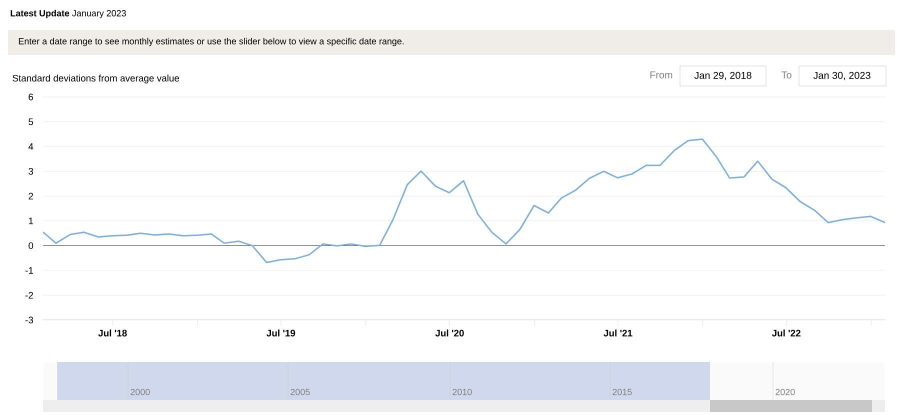  What do you see at coordinates (31, 221) in the screenshot?
I see `y-tick-label: 1` at bounding box center [31, 221].